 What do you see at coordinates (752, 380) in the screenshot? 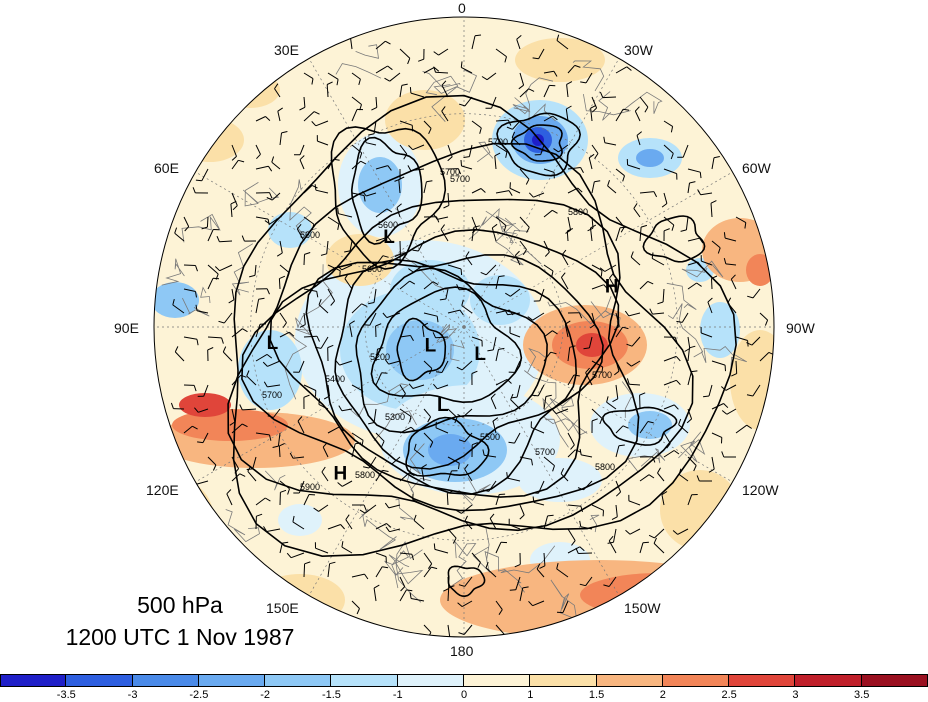
I see `anomaly-blob` at bounding box center [752, 380].